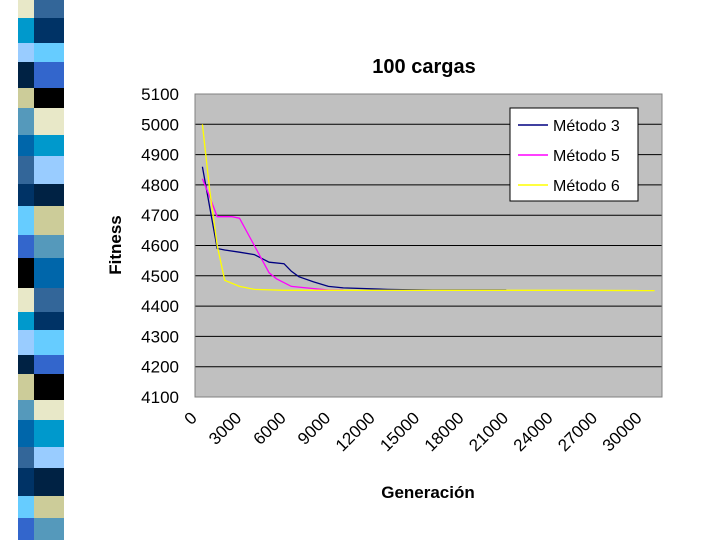 The image size is (720, 540). Describe the element at coordinates (160, 276) in the screenshot. I see `y-tick-label: 4500` at that location.